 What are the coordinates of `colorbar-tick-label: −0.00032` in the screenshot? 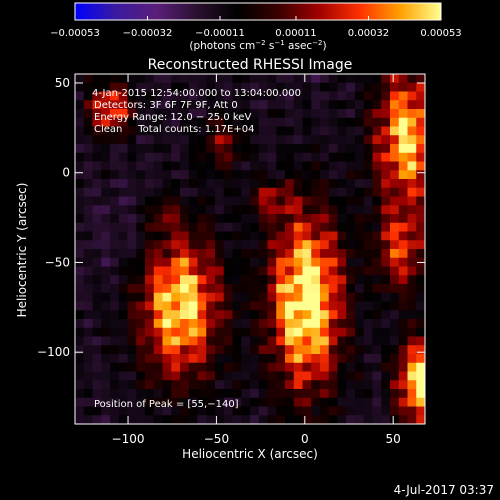 It's located at (148, 33).